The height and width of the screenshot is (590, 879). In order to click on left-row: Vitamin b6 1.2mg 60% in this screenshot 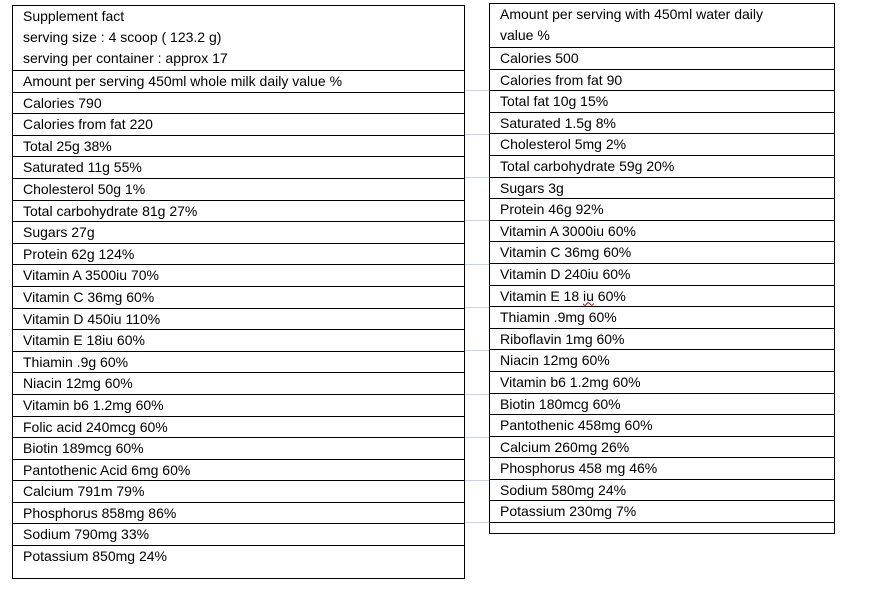, I will do `click(238, 404)`.